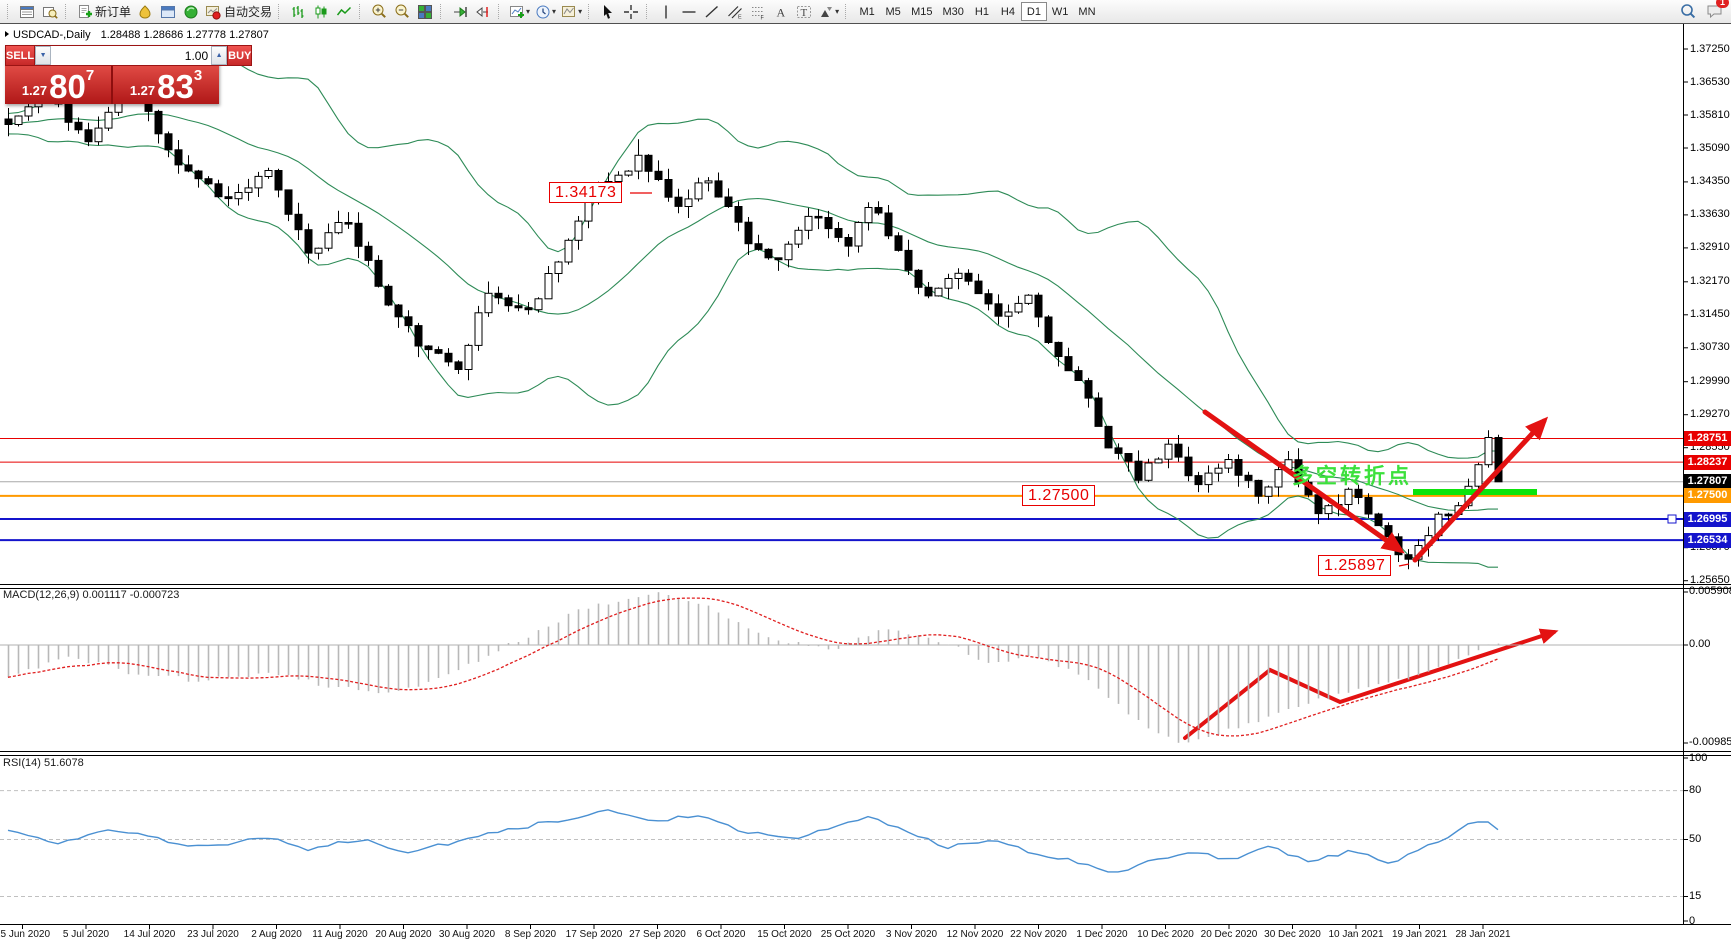  What do you see at coordinates (131, 55) in the screenshot?
I see `volume-input` at bounding box center [131, 55].